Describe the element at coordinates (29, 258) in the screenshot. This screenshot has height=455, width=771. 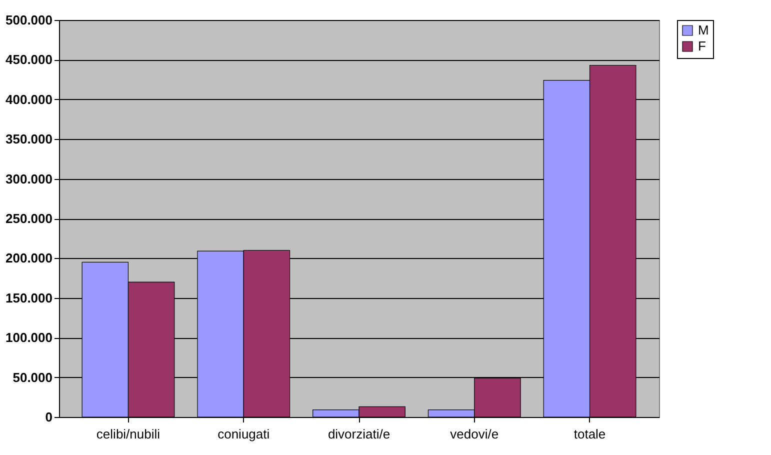
I see `y-tick-label: 200.000` at that location.